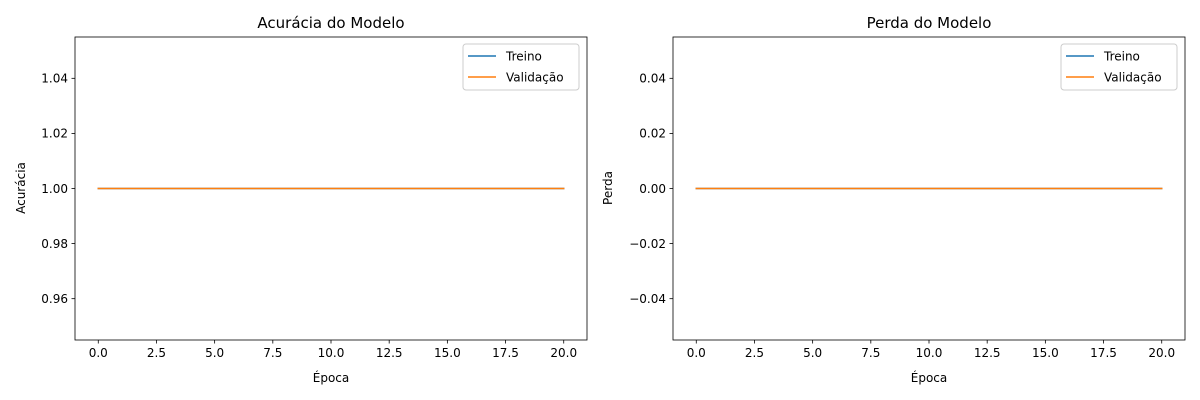 The width and height of the screenshot is (1200, 400). Describe the element at coordinates (1161, 353) in the screenshot. I see `loss-x-tick-label: 20.0` at that location.